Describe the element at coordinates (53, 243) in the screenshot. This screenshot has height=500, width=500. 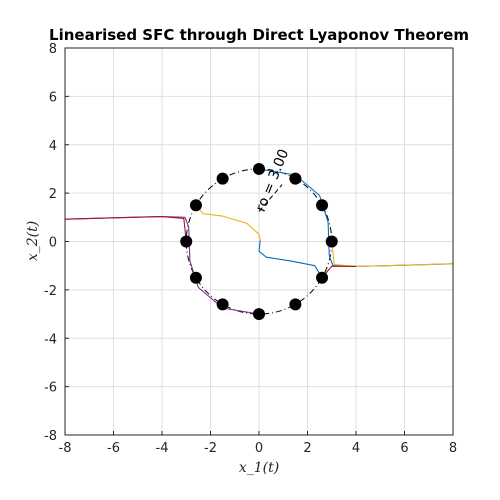
I see `y-tick-label: 0` at that location.